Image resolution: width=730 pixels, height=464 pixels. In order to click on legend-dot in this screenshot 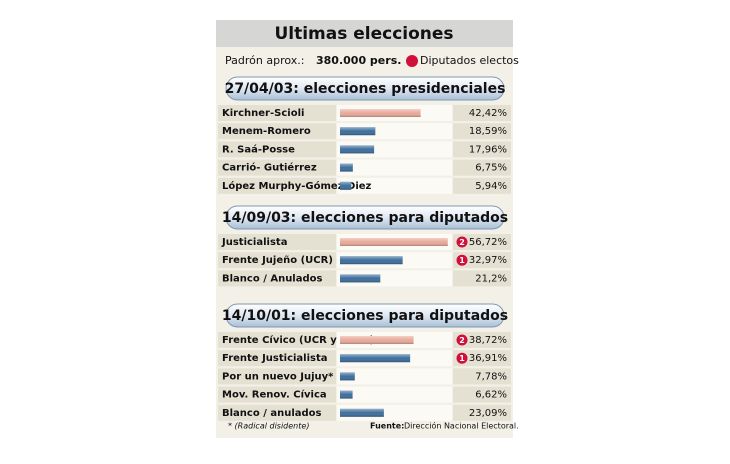, I will do `click(412, 61)`.